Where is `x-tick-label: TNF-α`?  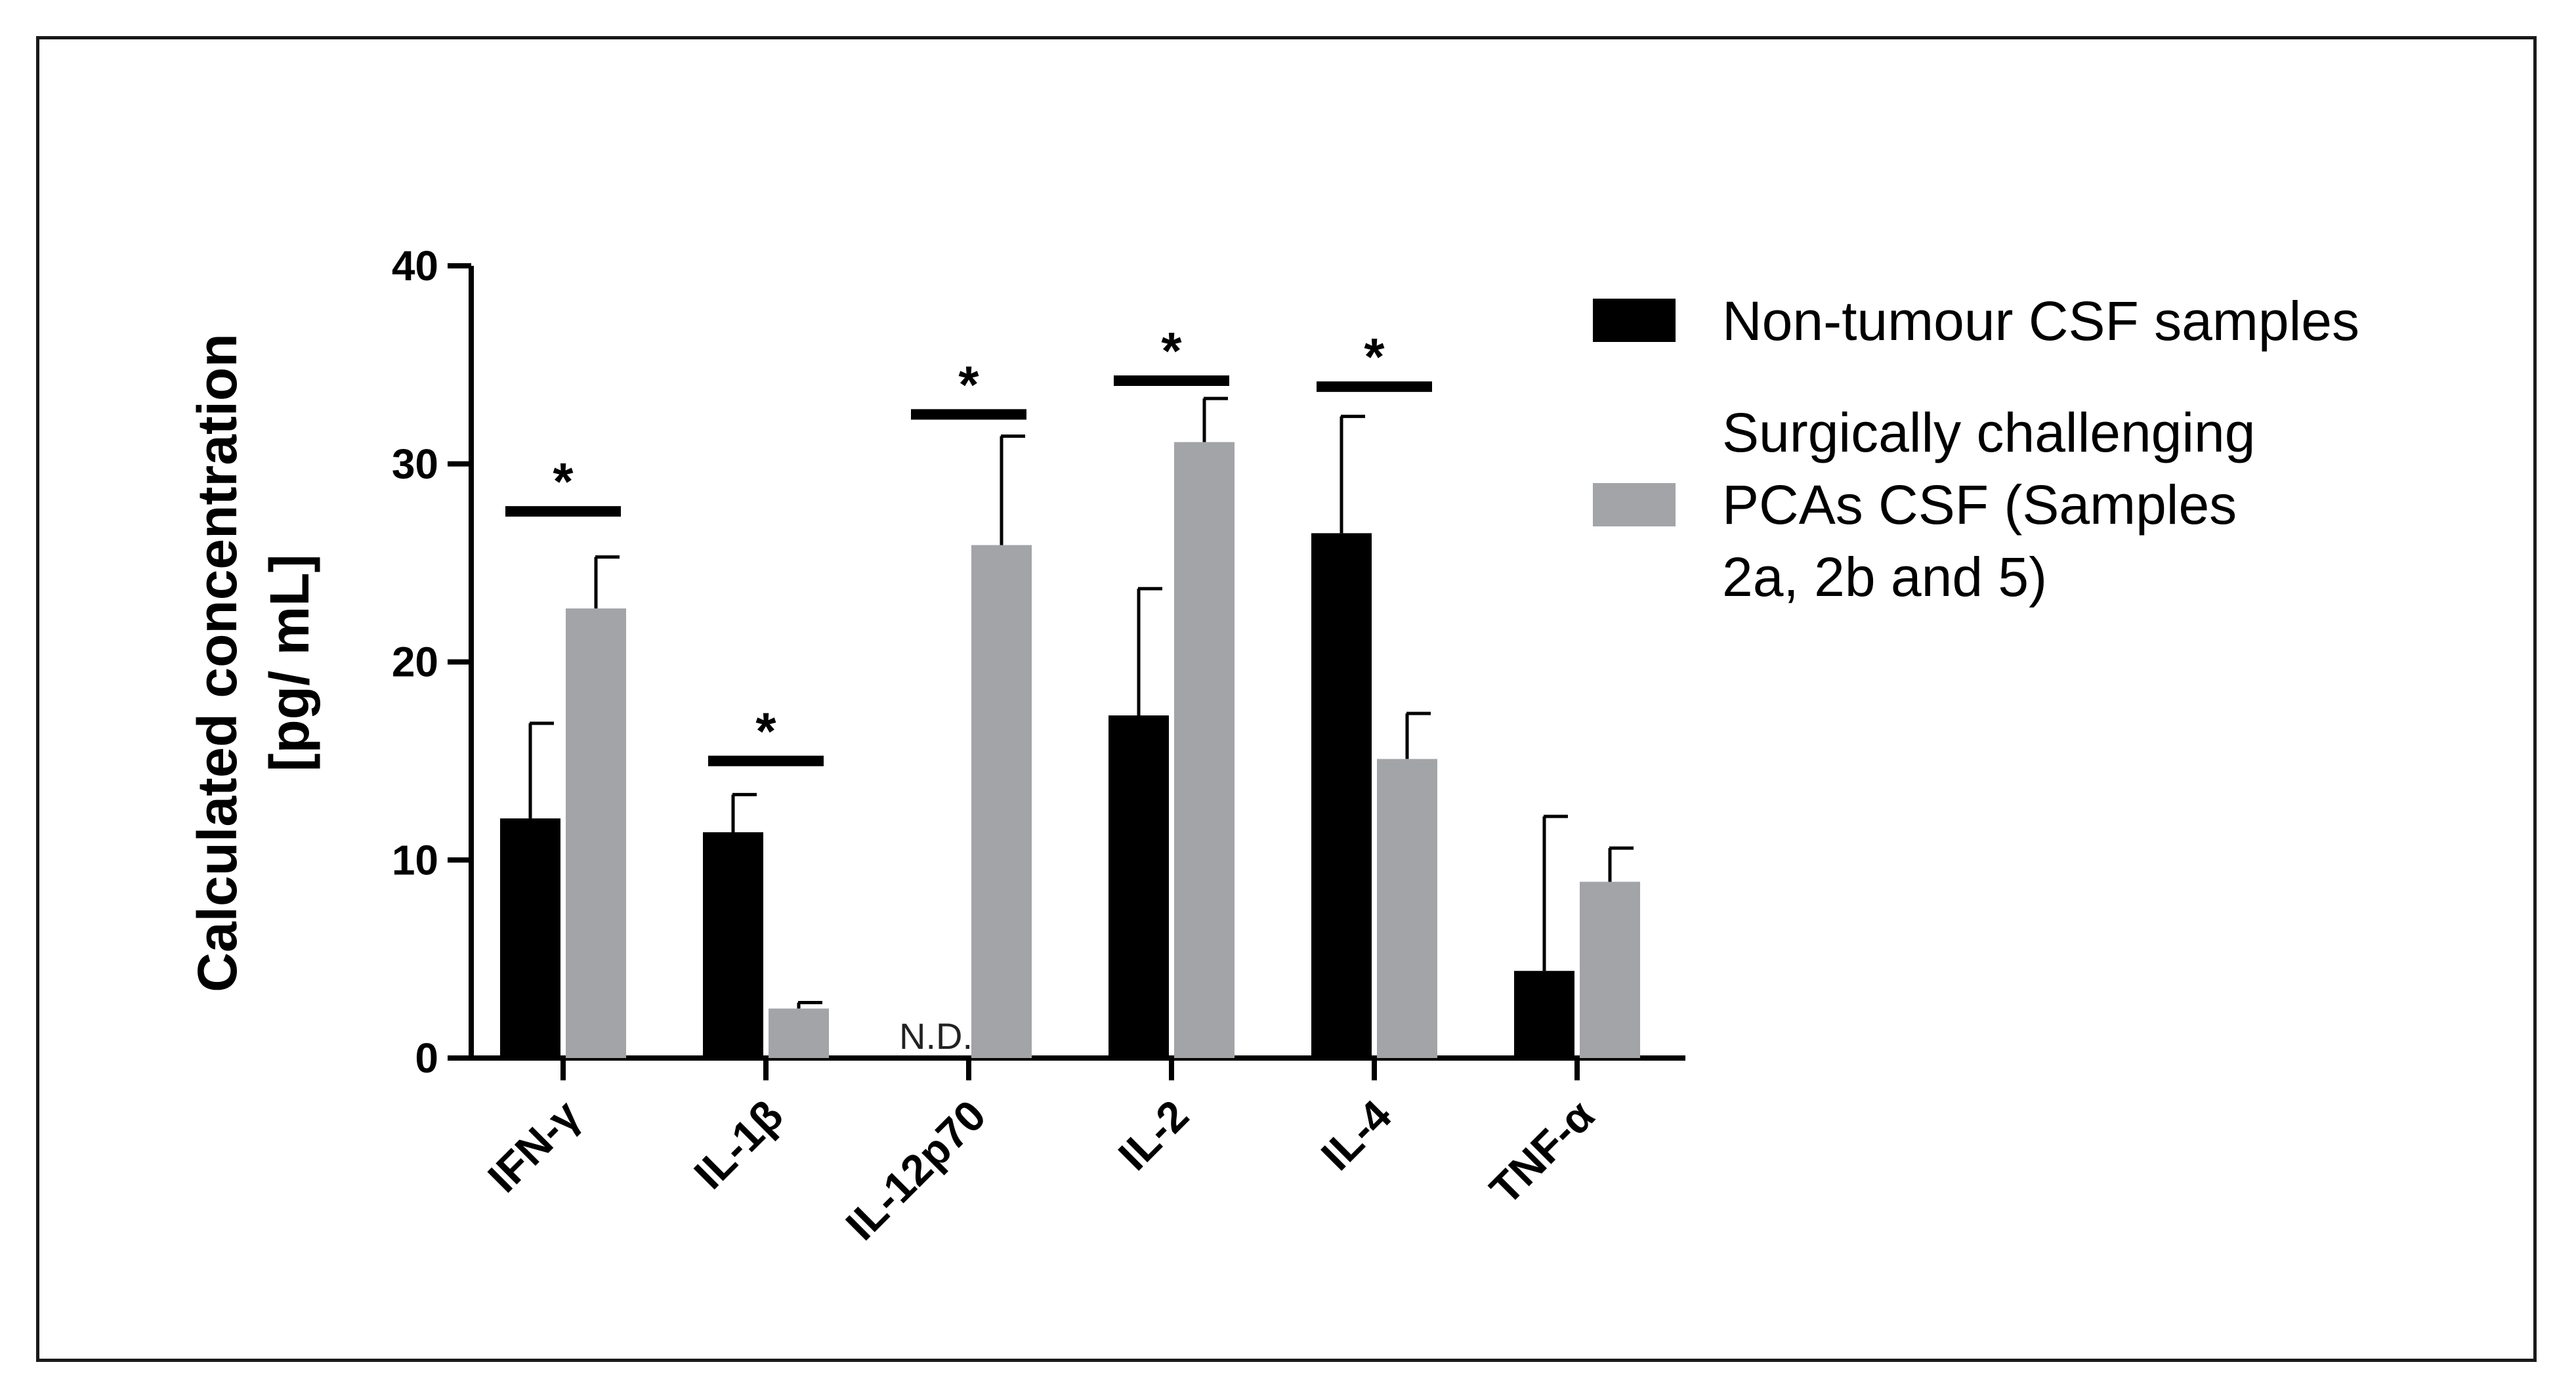
x-tick-label: TNF-α is located at coordinates (1542, 1152).